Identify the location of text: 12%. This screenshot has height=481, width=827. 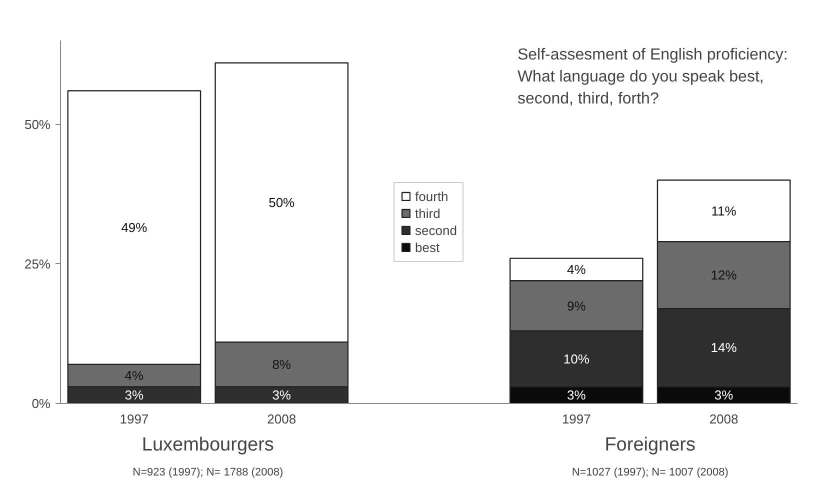
(723, 275).